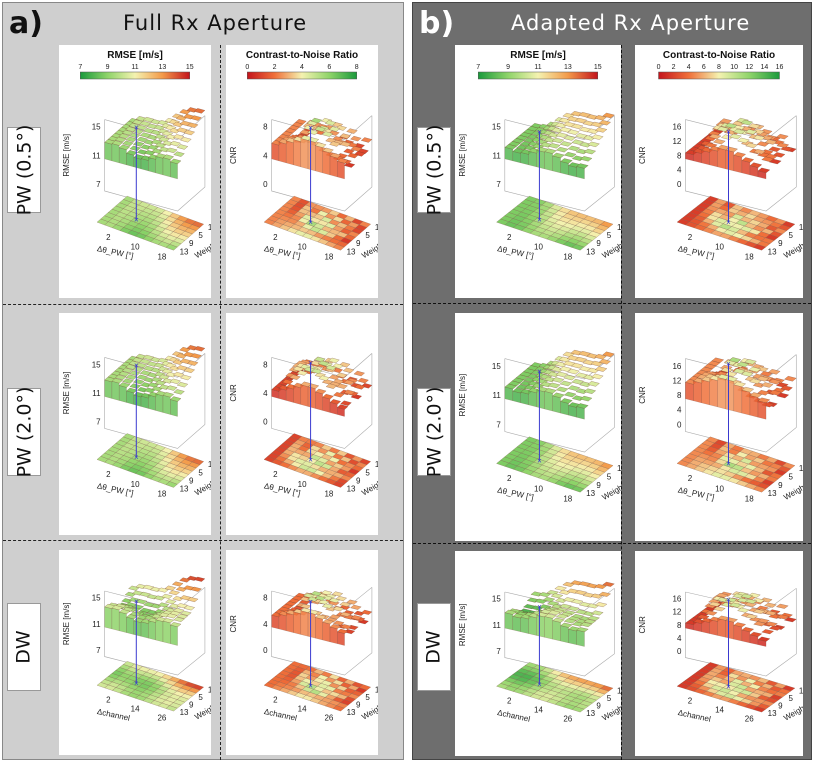 Image resolution: width=814 pixels, height=764 pixels. Describe the element at coordinates (351, 712) in the screenshot. I see `y-tick: 13` at that location.